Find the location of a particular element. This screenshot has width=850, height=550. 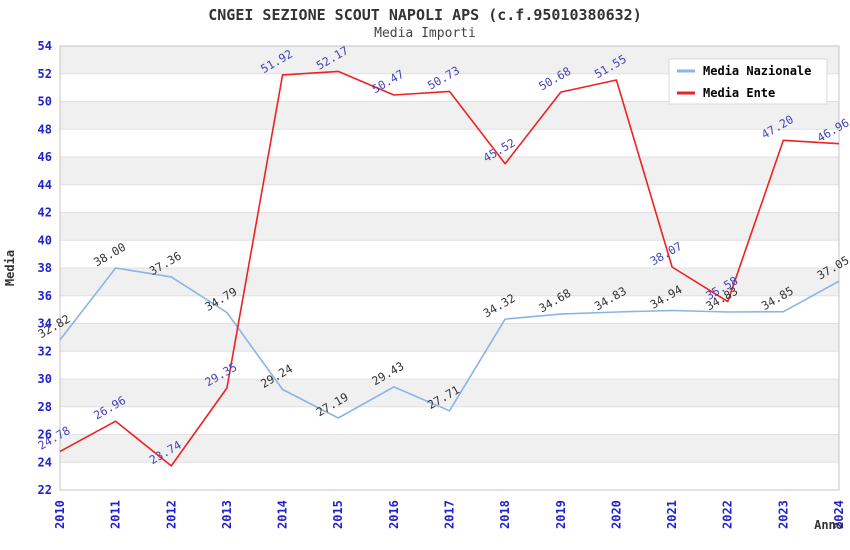

x-tick-label: 2023 is located at coordinates (783, 514).